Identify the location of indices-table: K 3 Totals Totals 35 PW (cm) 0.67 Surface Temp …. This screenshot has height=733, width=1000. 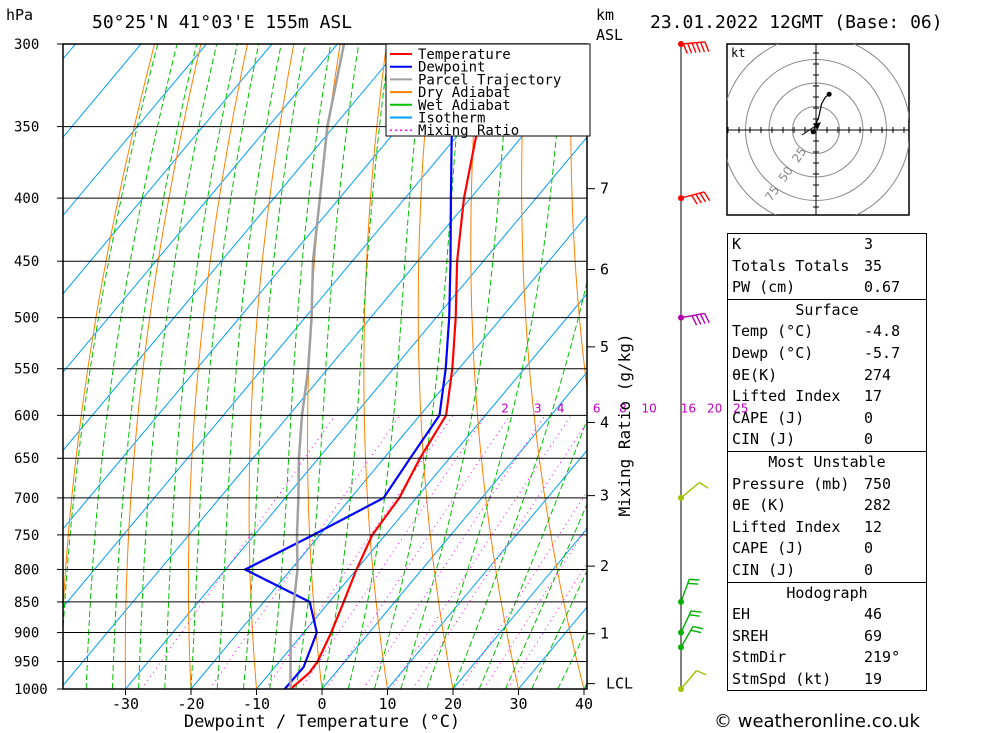
(827, 462).